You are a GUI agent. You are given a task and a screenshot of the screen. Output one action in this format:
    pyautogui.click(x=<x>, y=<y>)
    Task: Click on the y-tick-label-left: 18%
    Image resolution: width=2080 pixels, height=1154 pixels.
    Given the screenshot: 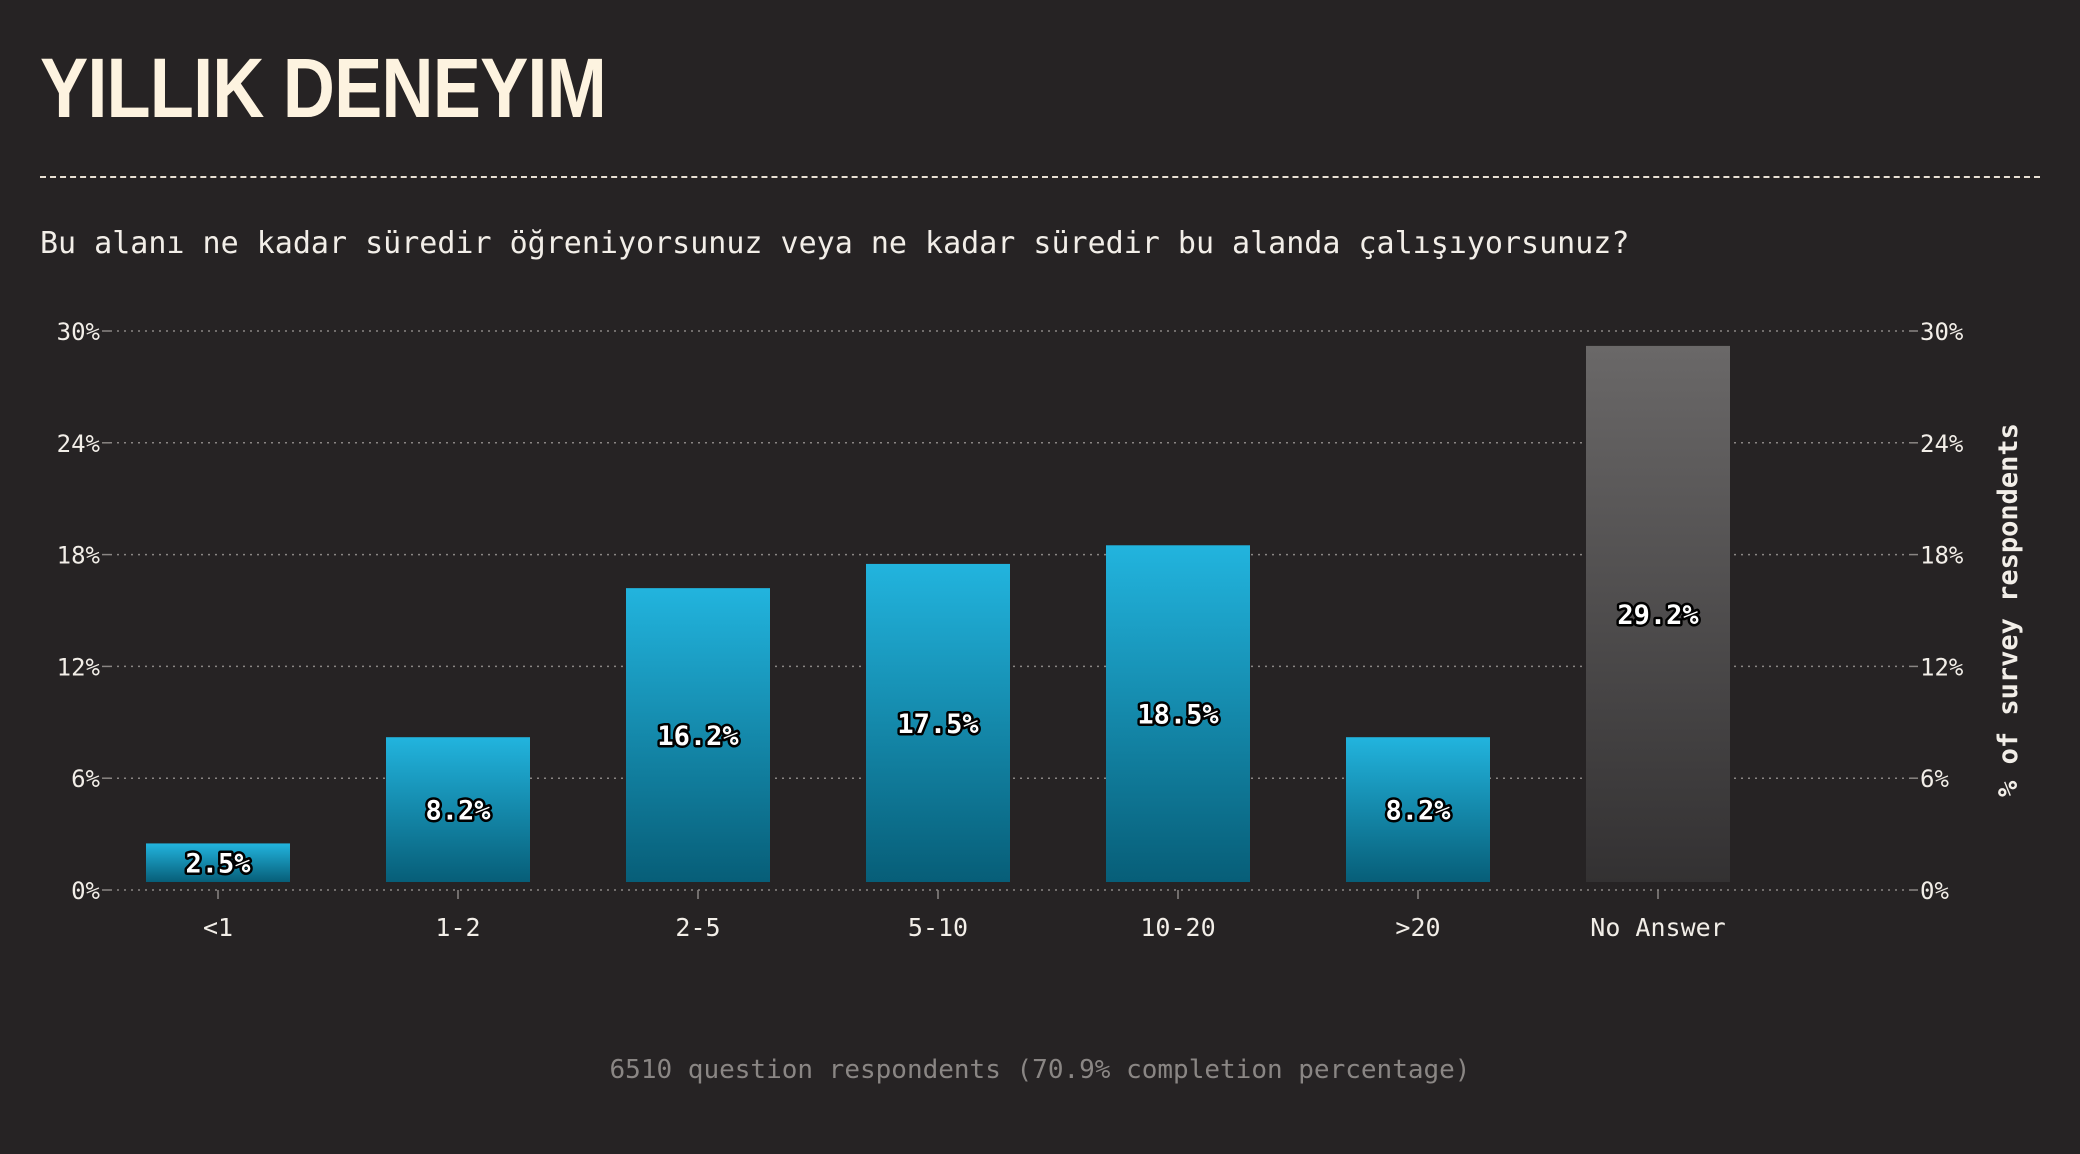 What is the action you would take?
    pyautogui.click(x=79, y=556)
    